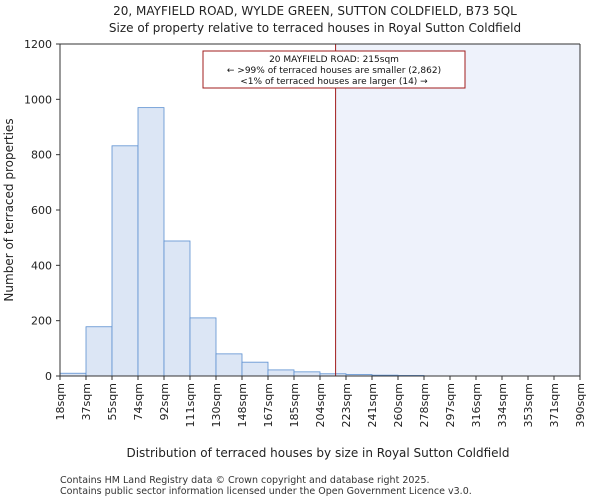  What do you see at coordinates (86, 401) in the screenshot?
I see `x-tick-label: 37sqm` at bounding box center [86, 401].